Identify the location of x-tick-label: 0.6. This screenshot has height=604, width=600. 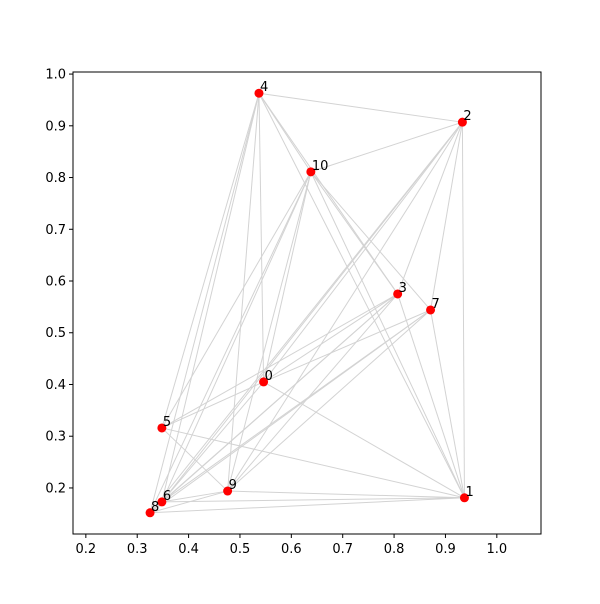
(291, 549).